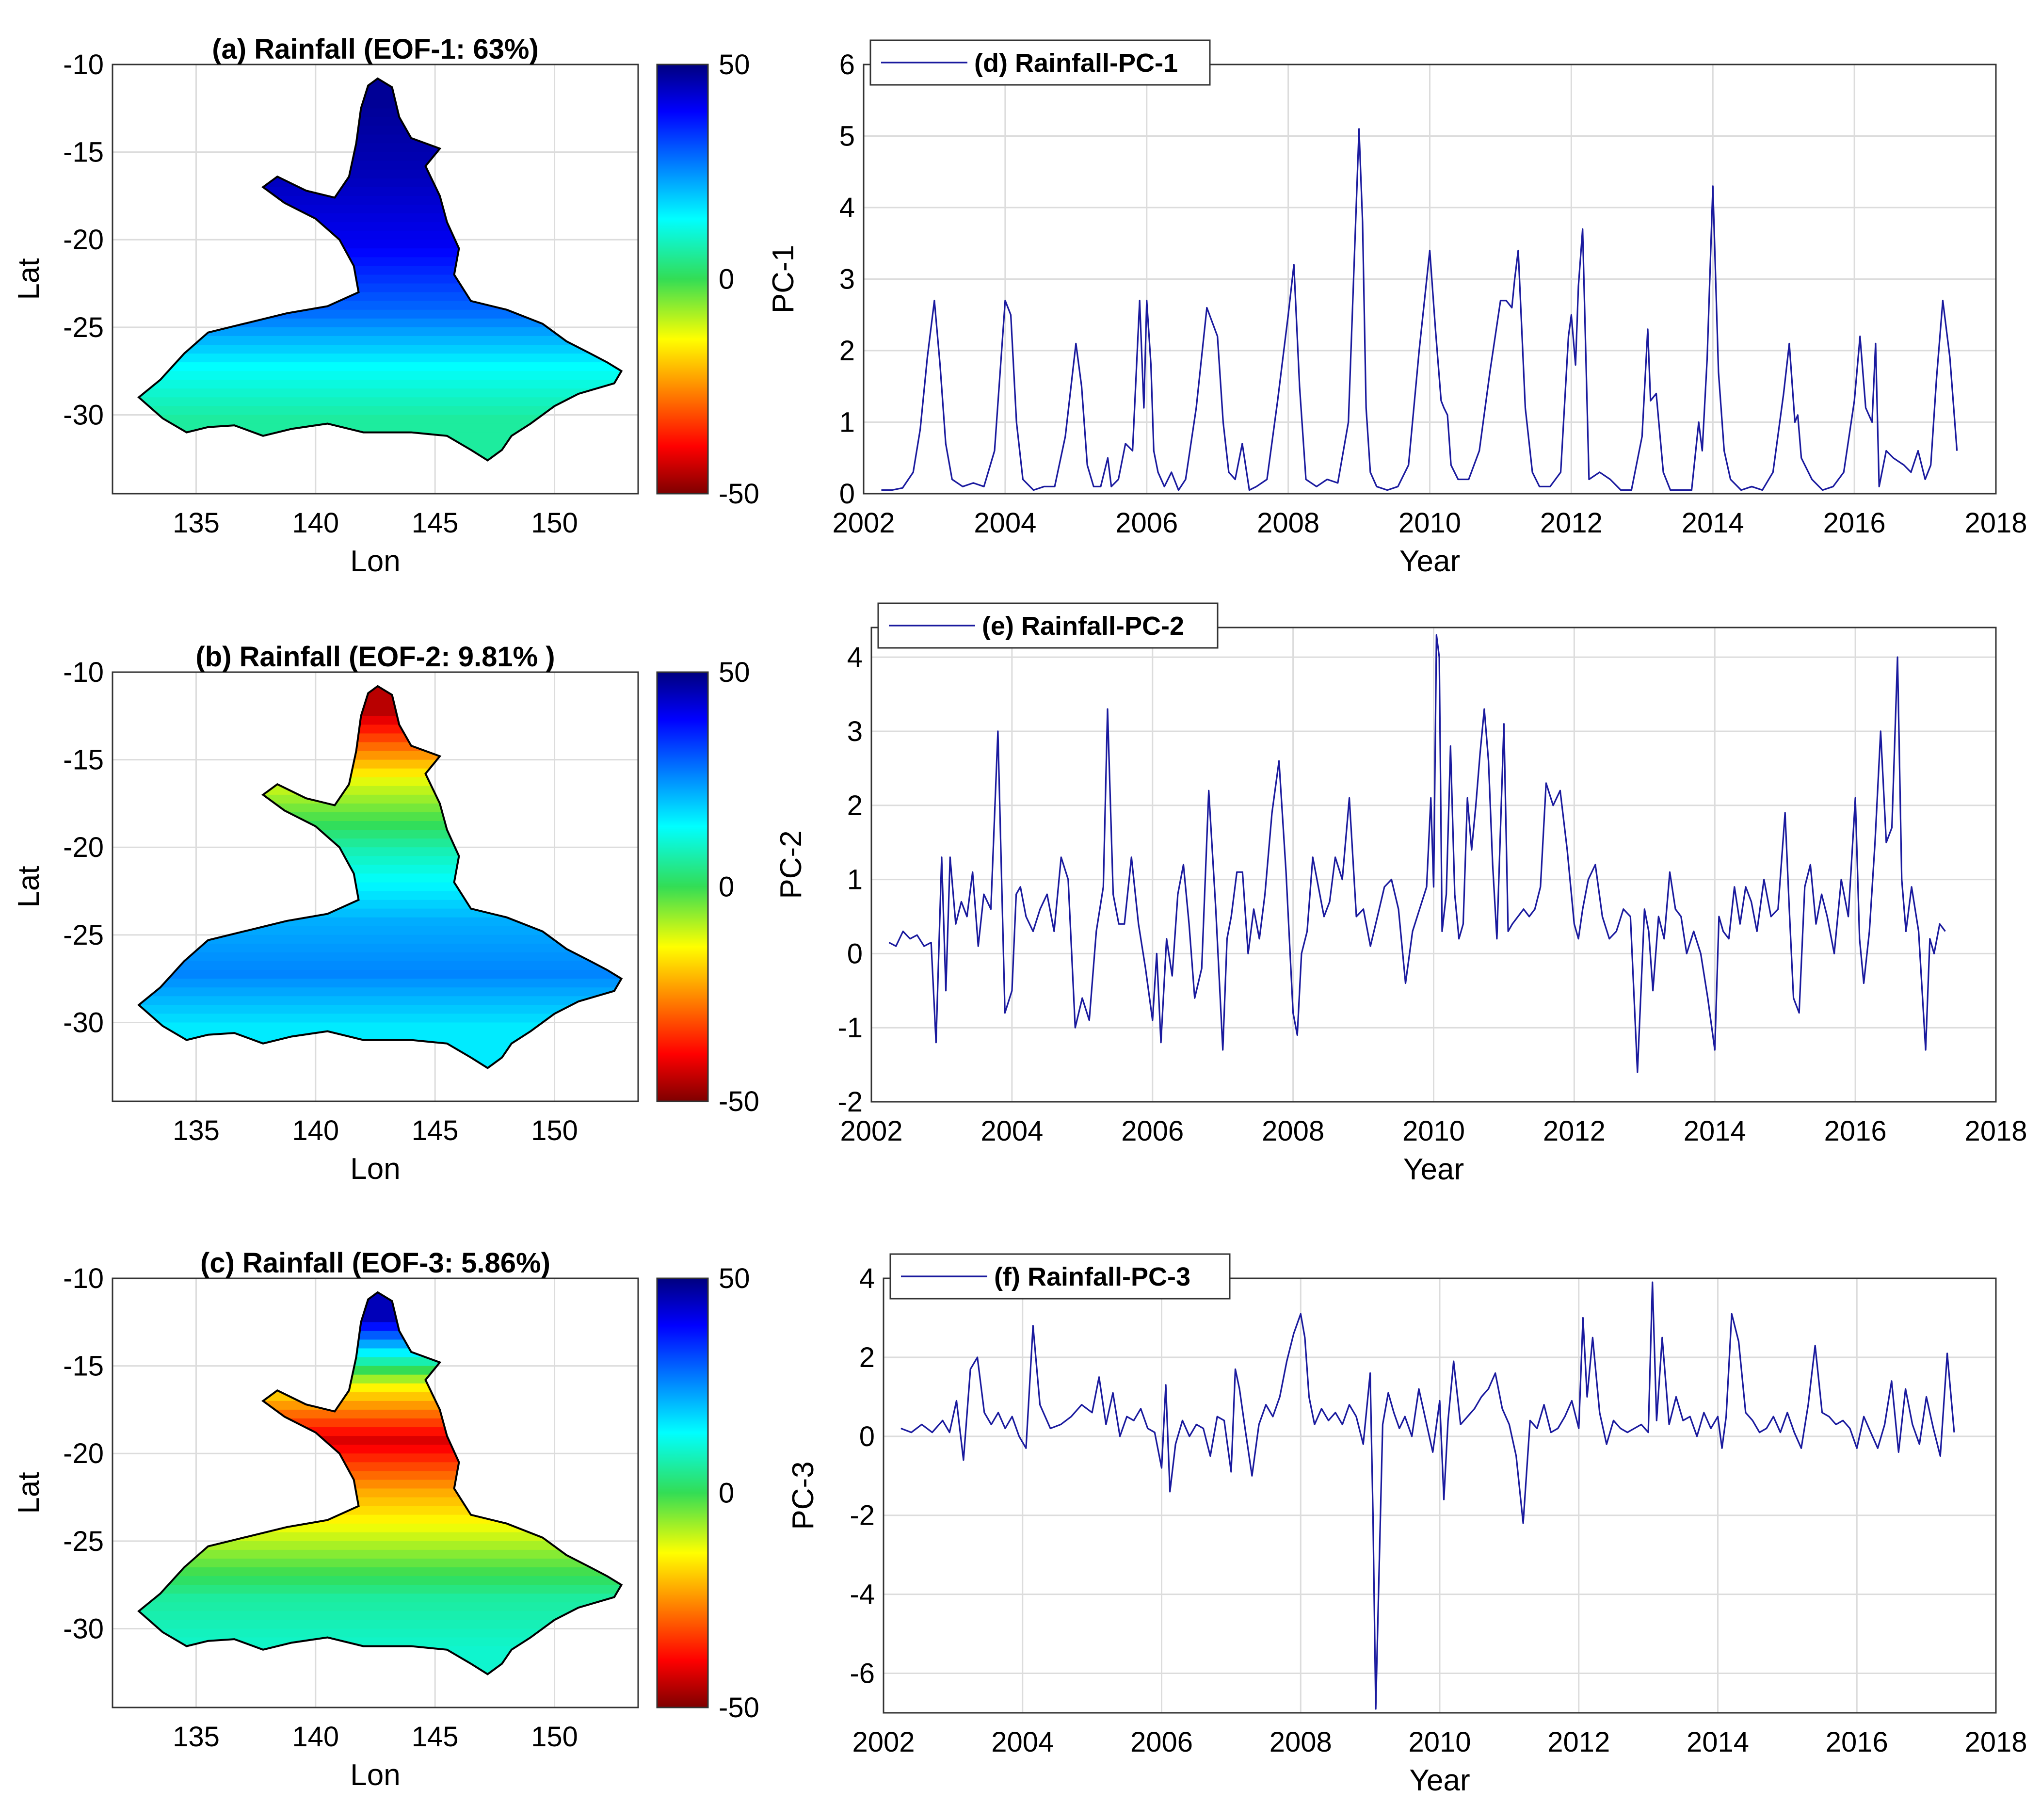 This screenshot has width=2041, height=1820. I want to click on map-x-label: Lon, so click(375, 561).